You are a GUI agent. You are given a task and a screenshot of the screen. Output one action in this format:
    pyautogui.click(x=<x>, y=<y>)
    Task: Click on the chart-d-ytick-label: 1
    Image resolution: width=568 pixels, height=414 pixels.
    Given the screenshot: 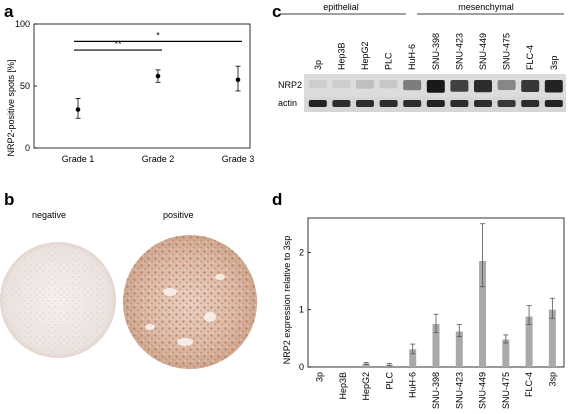 What is the action you would take?
    pyautogui.click(x=301, y=310)
    